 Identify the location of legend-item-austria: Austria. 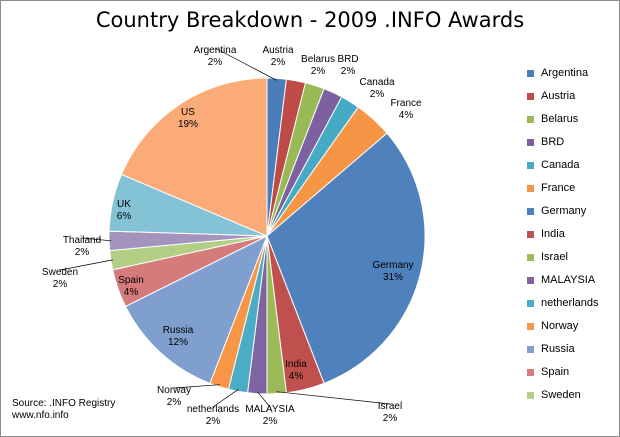
(551, 96).